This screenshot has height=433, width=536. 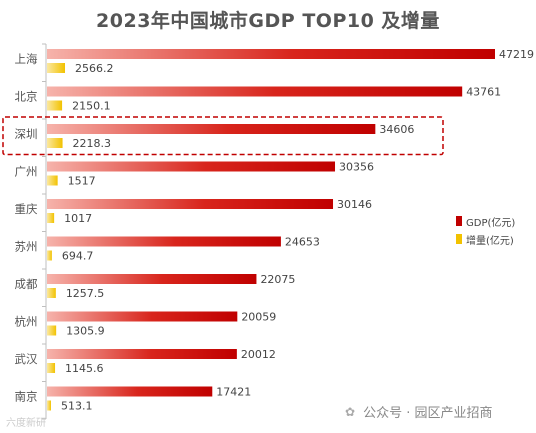 I want to click on highlight-box, so click(x=223, y=136).